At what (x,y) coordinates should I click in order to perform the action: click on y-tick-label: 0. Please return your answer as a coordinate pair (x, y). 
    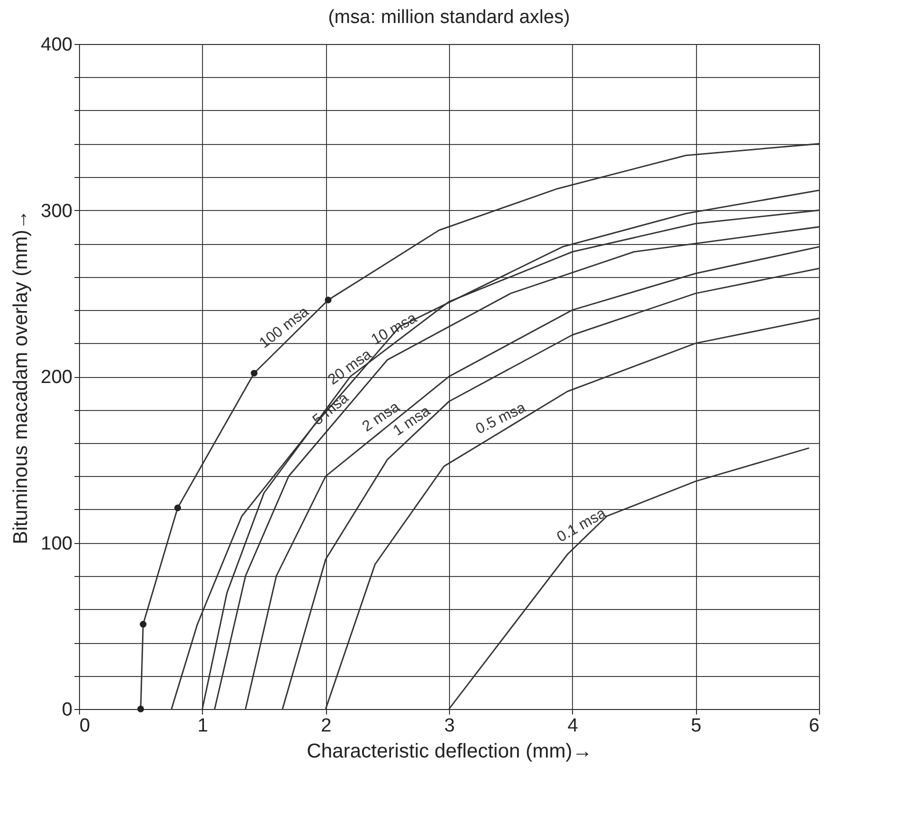
    Looking at the image, I should click on (67, 710).